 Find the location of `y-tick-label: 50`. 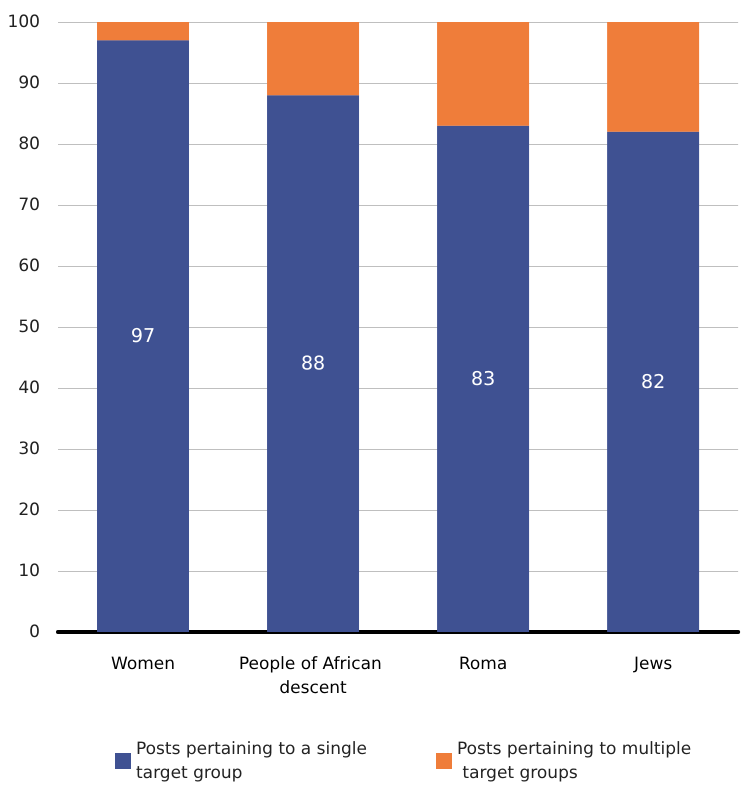

y-tick-label: 50 is located at coordinates (29, 327).